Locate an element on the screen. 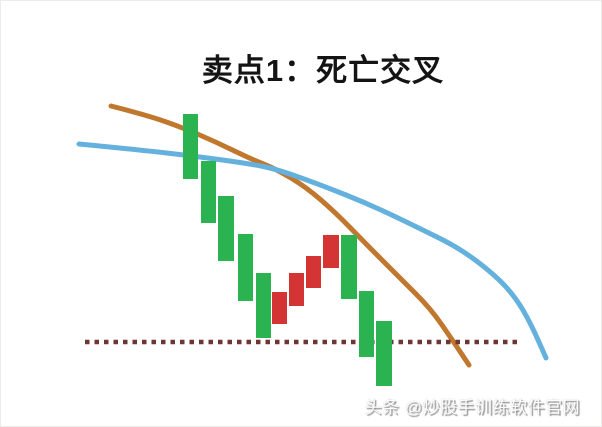  chart-title: 卖点1：死亡交叉 is located at coordinates (323, 70).